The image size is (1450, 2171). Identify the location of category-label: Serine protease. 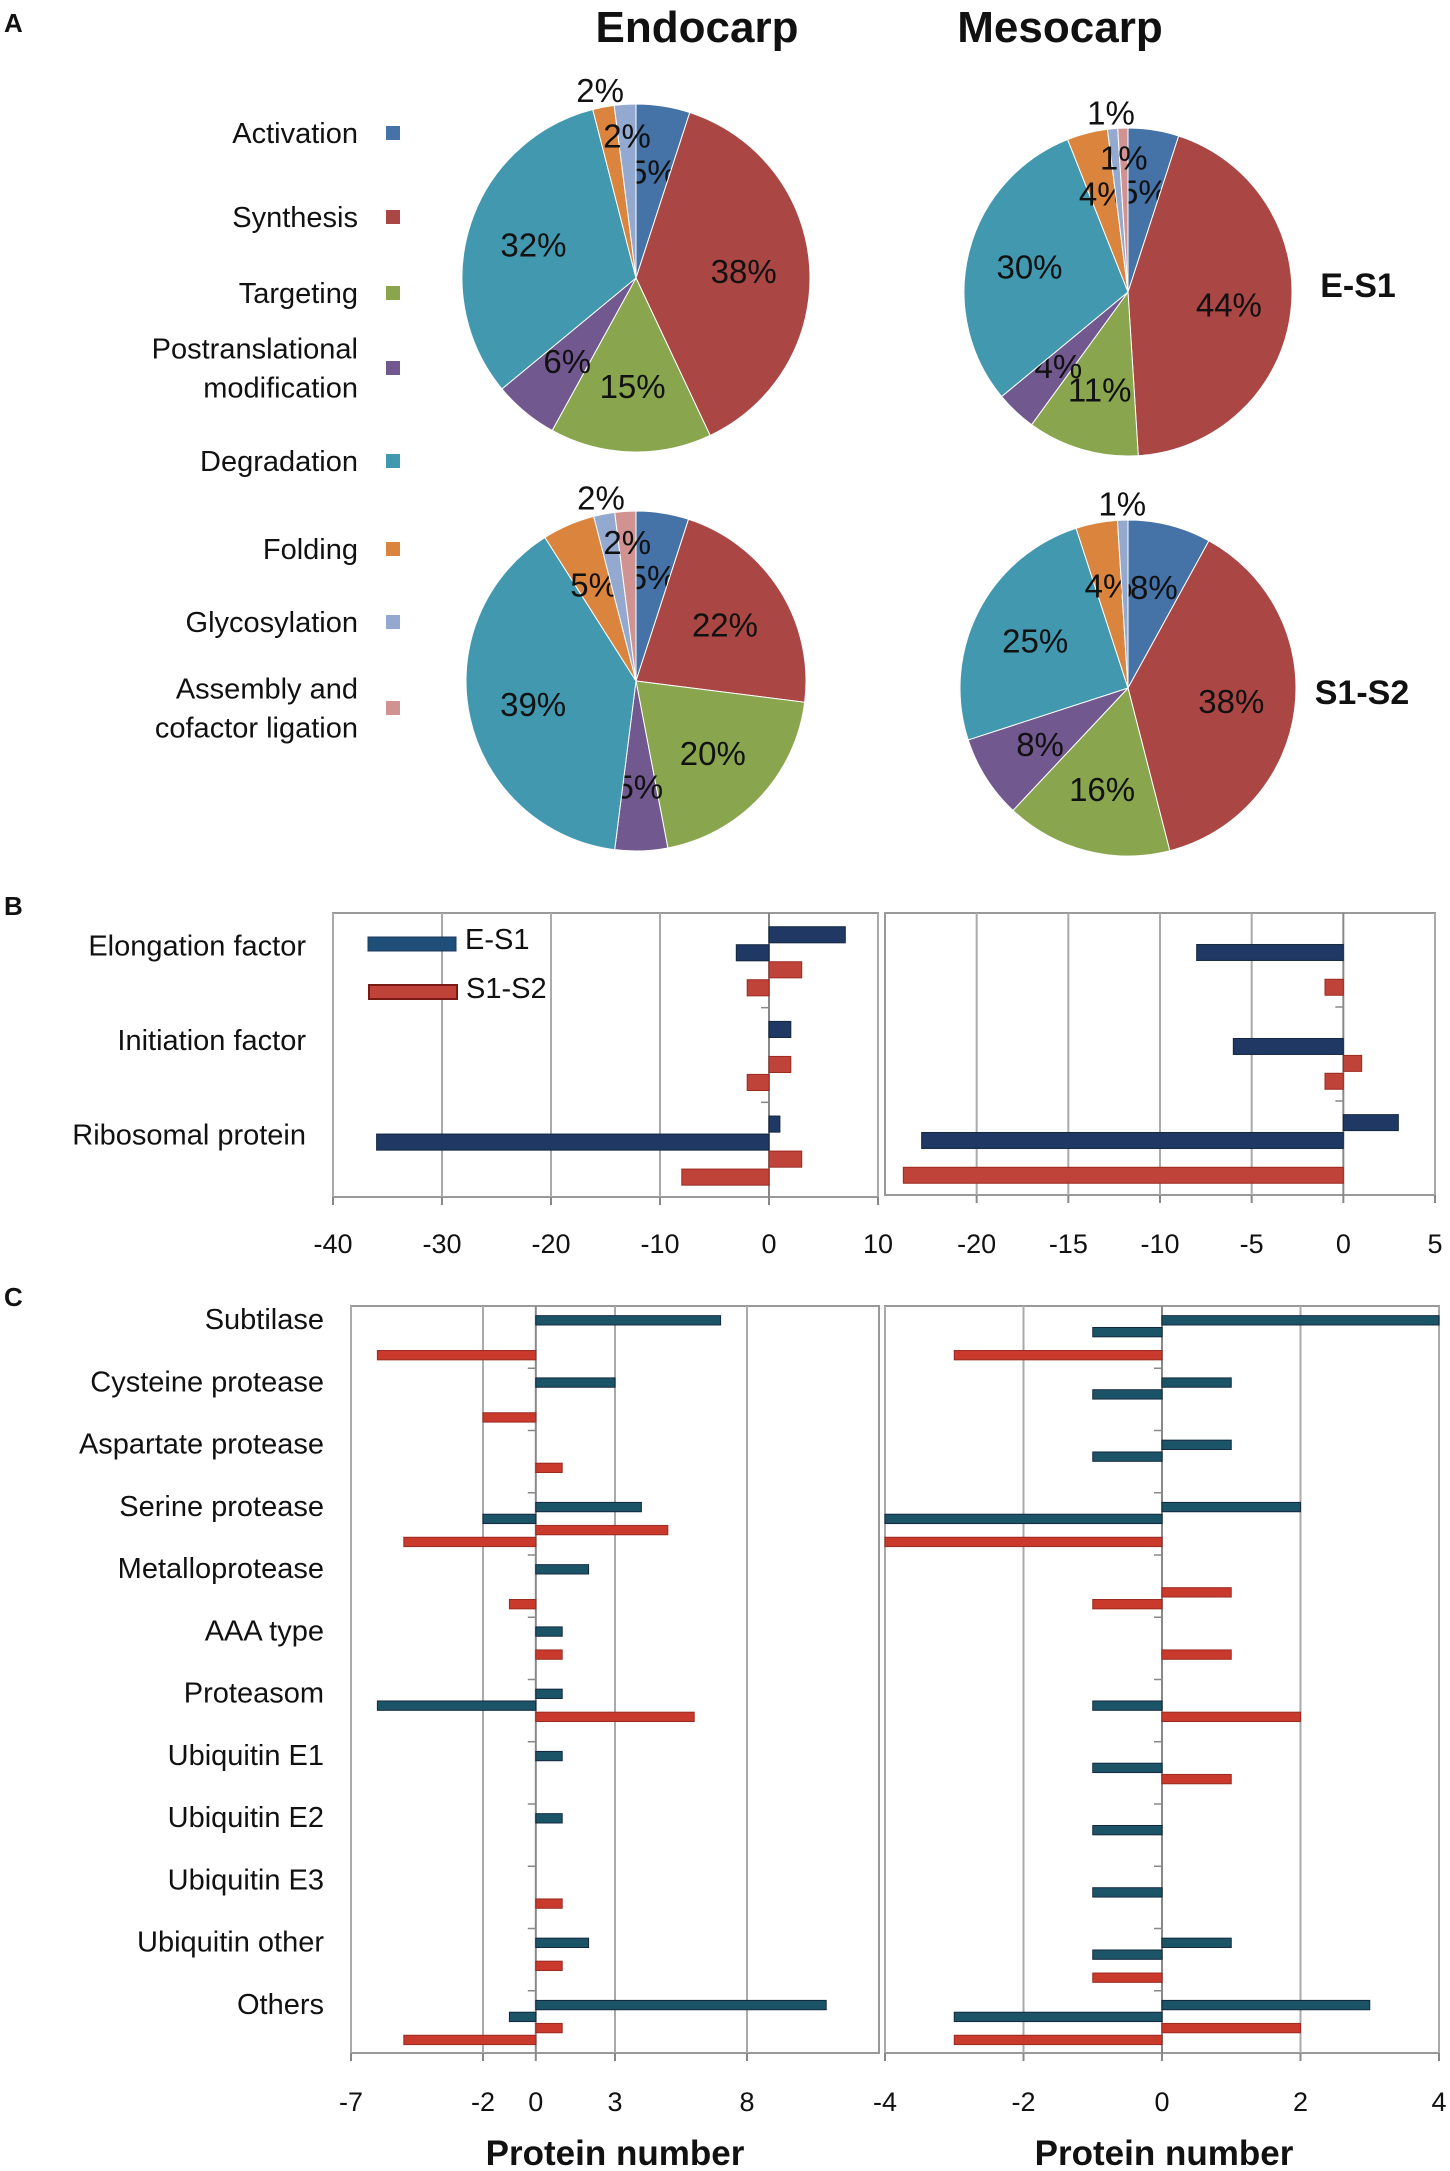
(221, 1507).